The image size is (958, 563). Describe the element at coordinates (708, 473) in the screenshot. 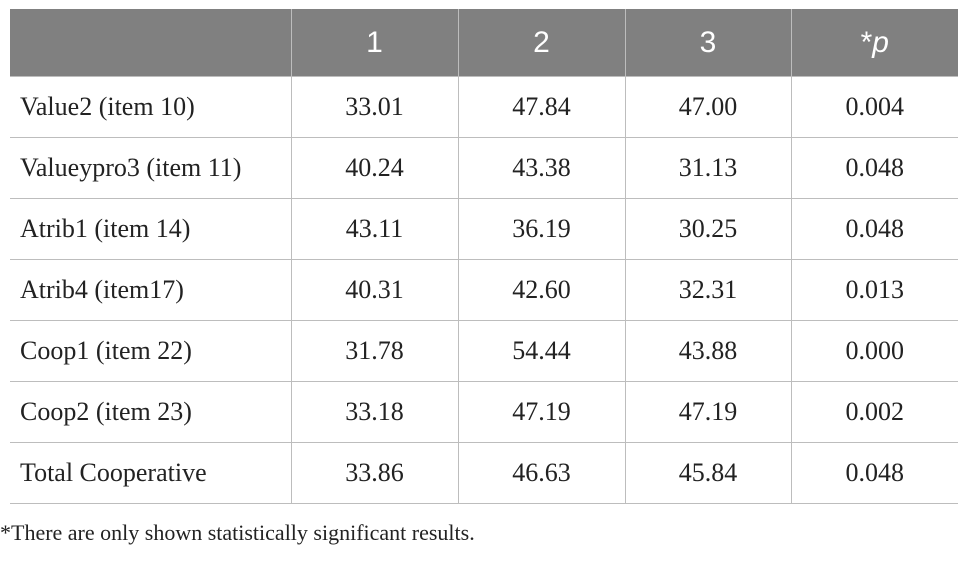

I see `cell-value: 45.84` at that location.